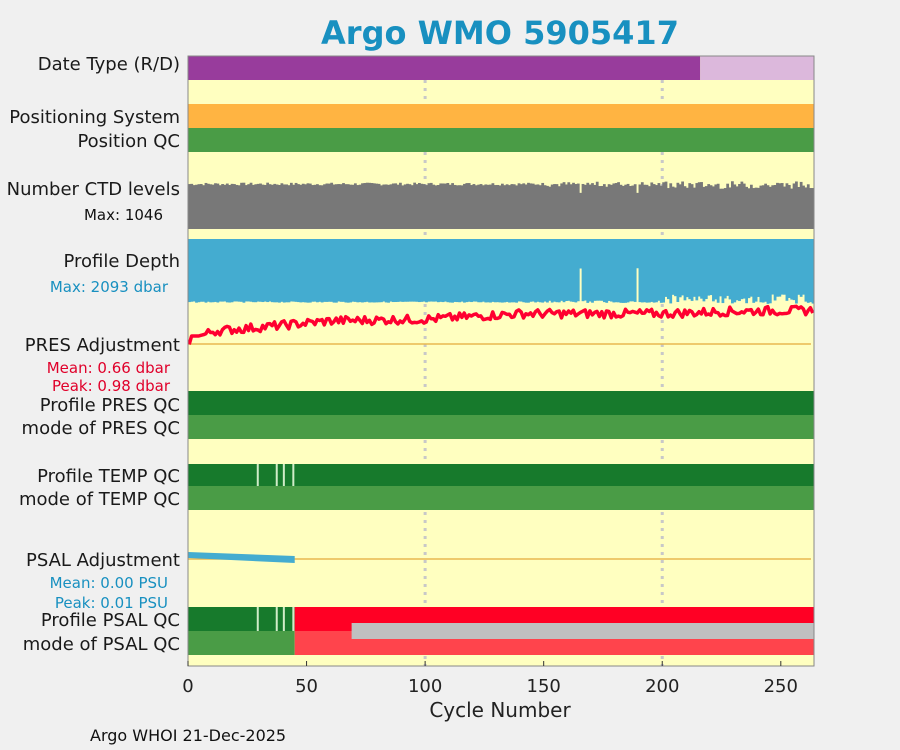 Image resolution: width=900 pixels, height=750 pixels. I want to click on pres-adjustment-mean: Mean: 0.66 dbar, so click(109, 368).